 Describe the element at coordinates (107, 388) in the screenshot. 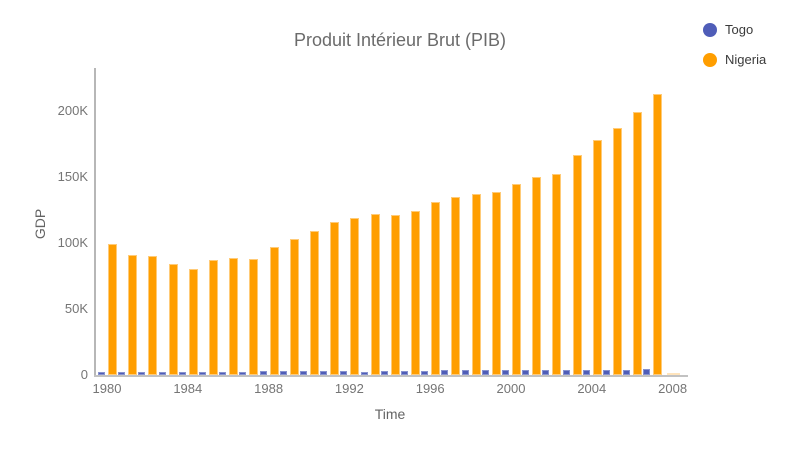

I see `x-tick-label: 1980` at that location.